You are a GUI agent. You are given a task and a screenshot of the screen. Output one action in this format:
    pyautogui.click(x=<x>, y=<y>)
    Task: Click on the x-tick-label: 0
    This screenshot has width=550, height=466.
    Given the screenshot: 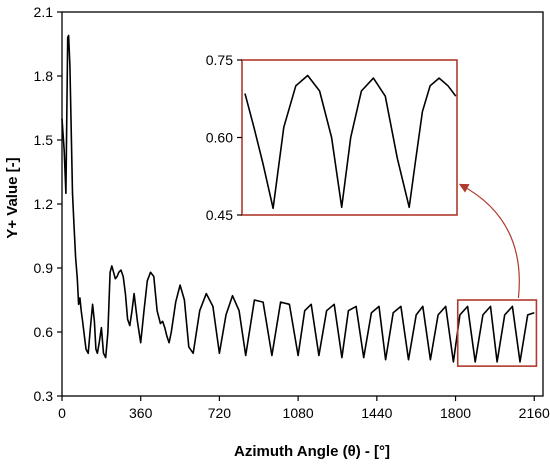 What is the action you would take?
    pyautogui.click(x=62, y=413)
    